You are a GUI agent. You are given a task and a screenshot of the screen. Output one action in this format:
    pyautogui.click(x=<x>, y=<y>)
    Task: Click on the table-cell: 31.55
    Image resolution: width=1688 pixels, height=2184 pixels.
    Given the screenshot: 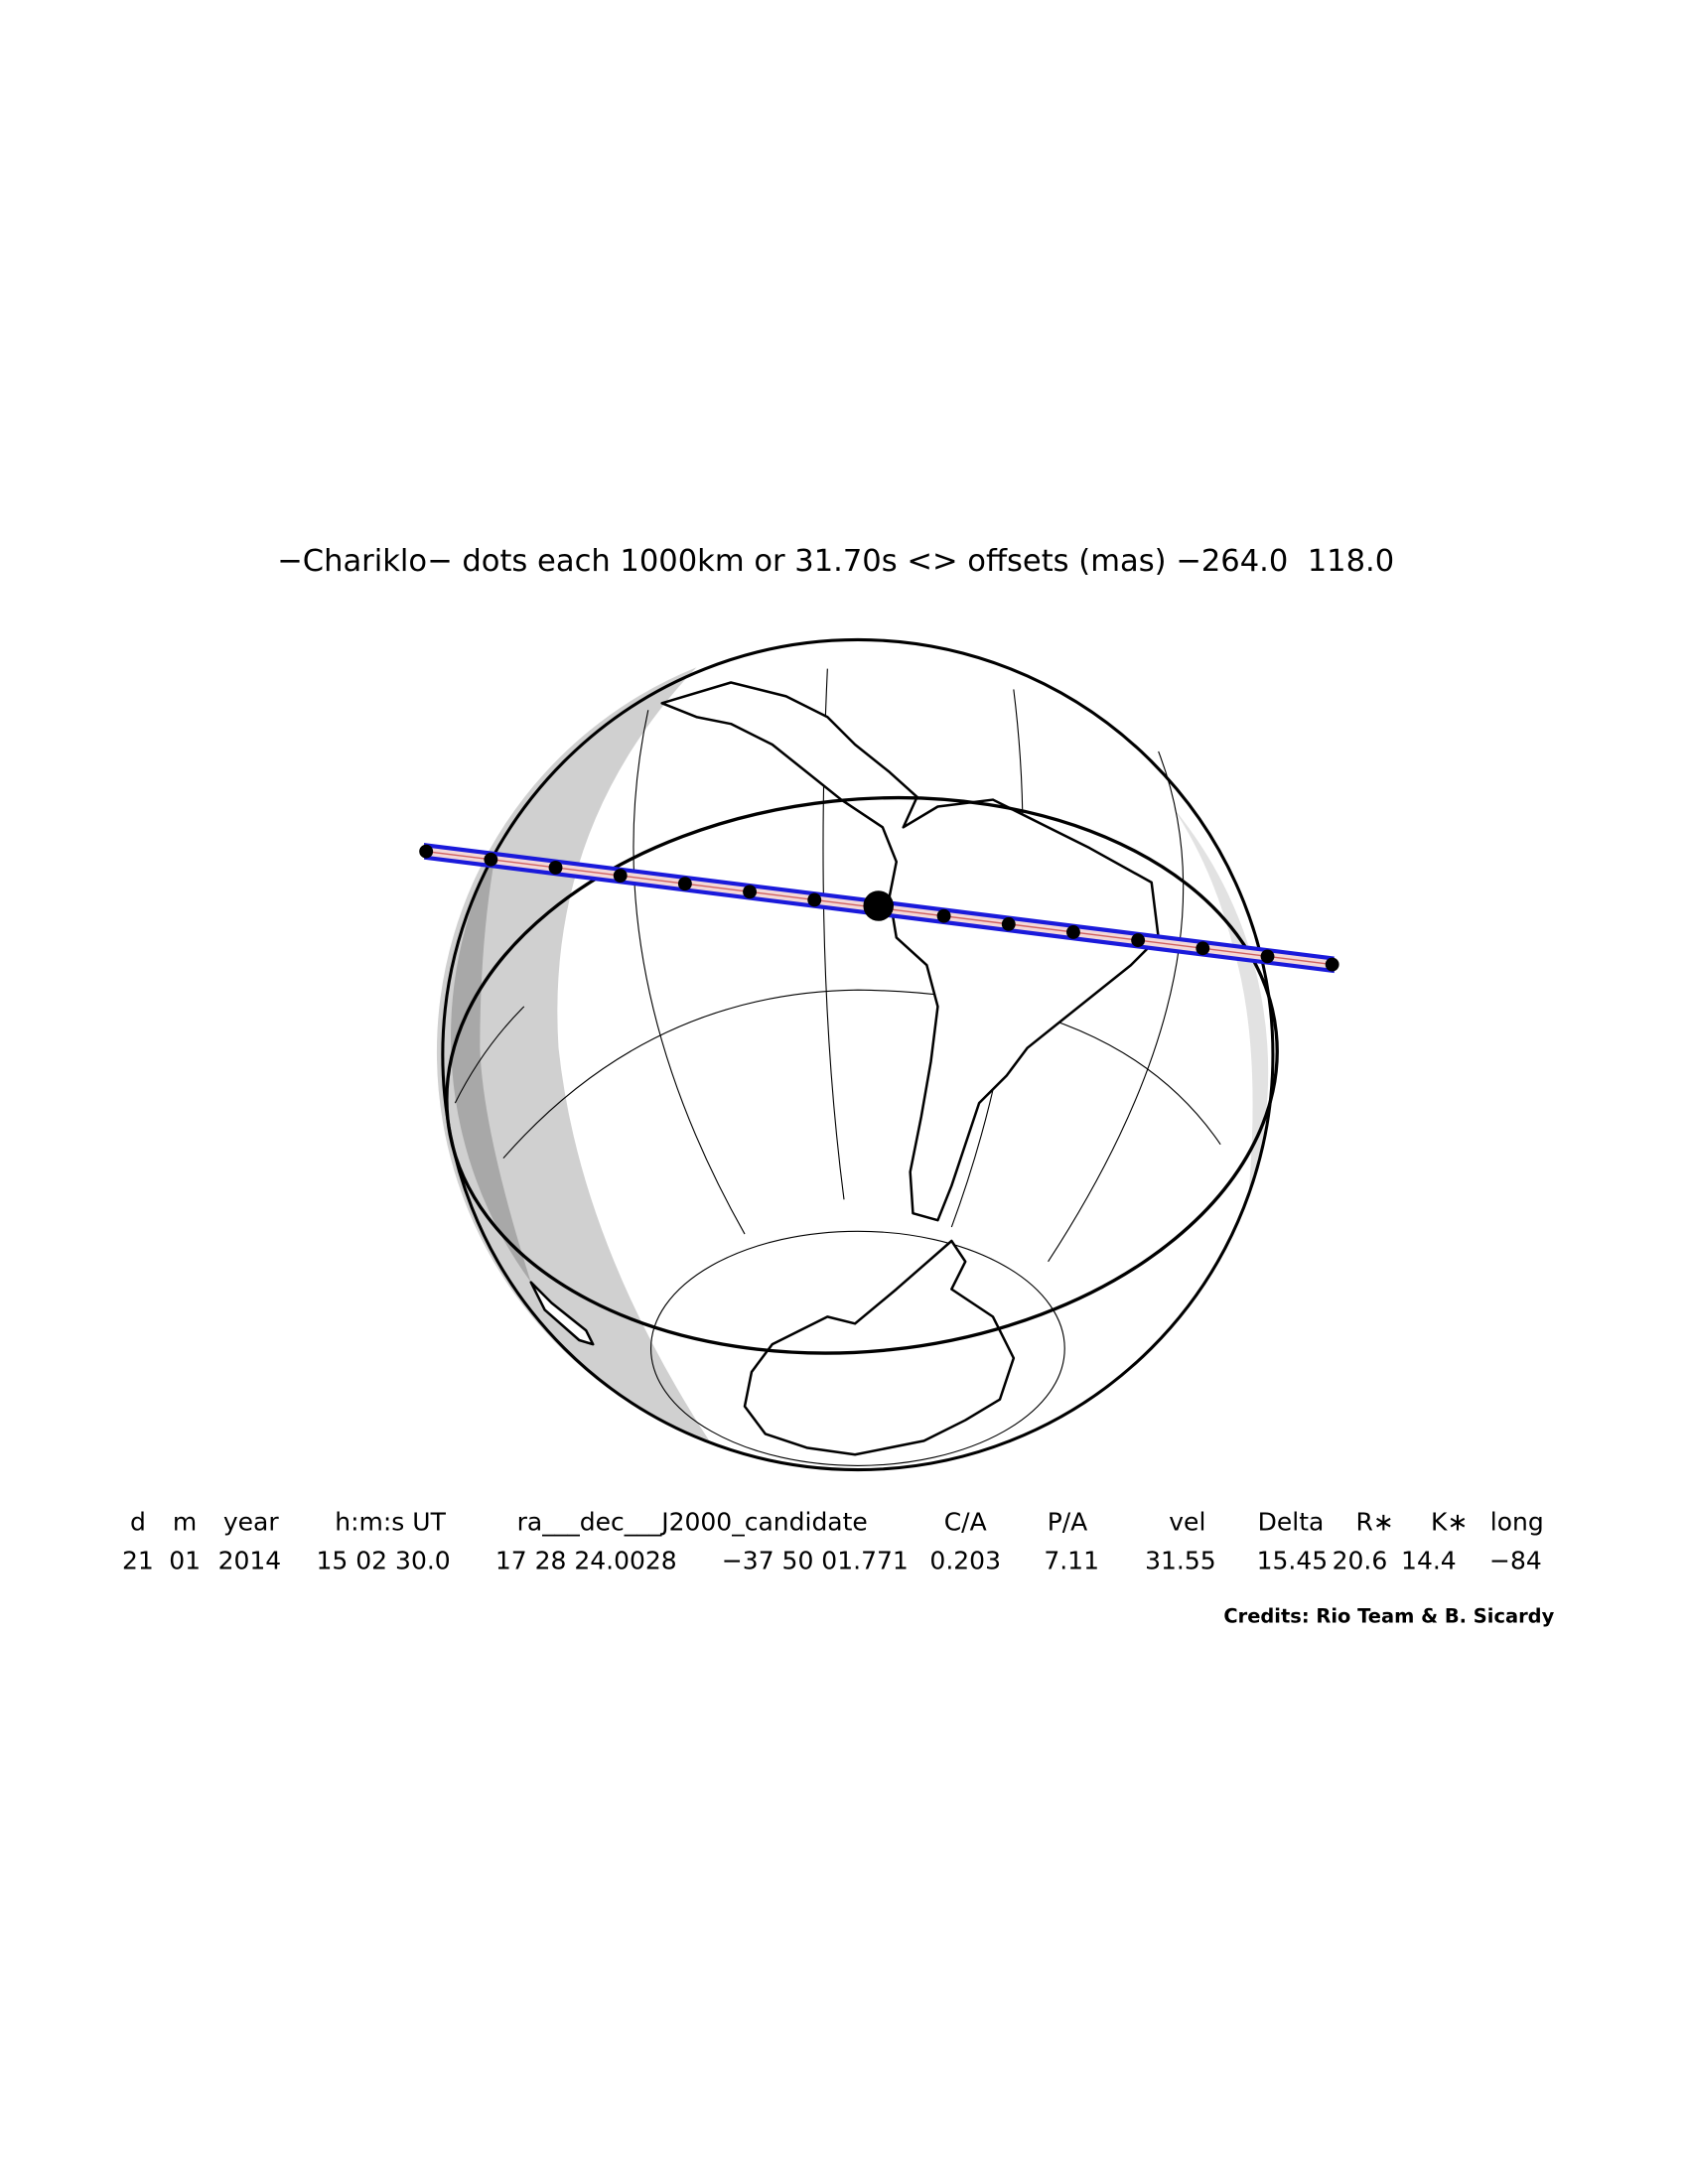 What is the action you would take?
    pyautogui.click(x=1180, y=1561)
    